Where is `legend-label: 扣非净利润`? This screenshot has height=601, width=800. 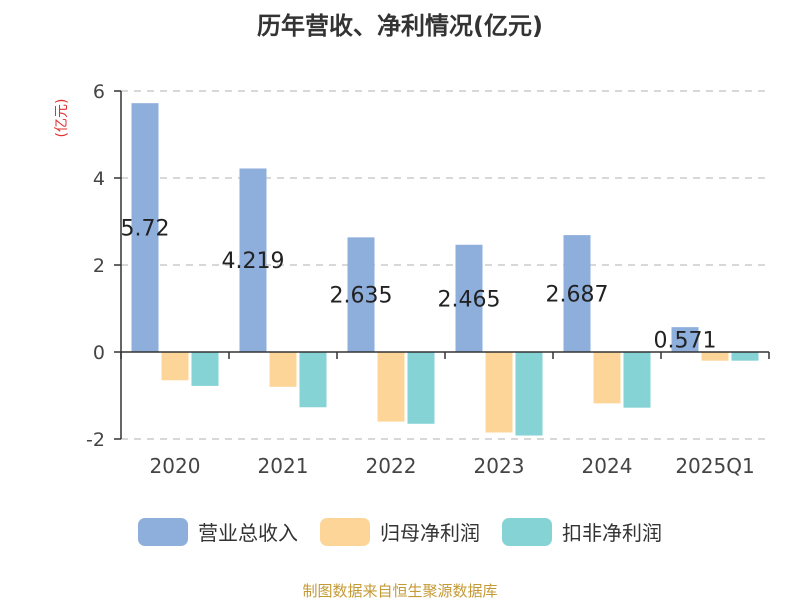 legend-label: 扣非净利润 is located at coordinates (612, 533).